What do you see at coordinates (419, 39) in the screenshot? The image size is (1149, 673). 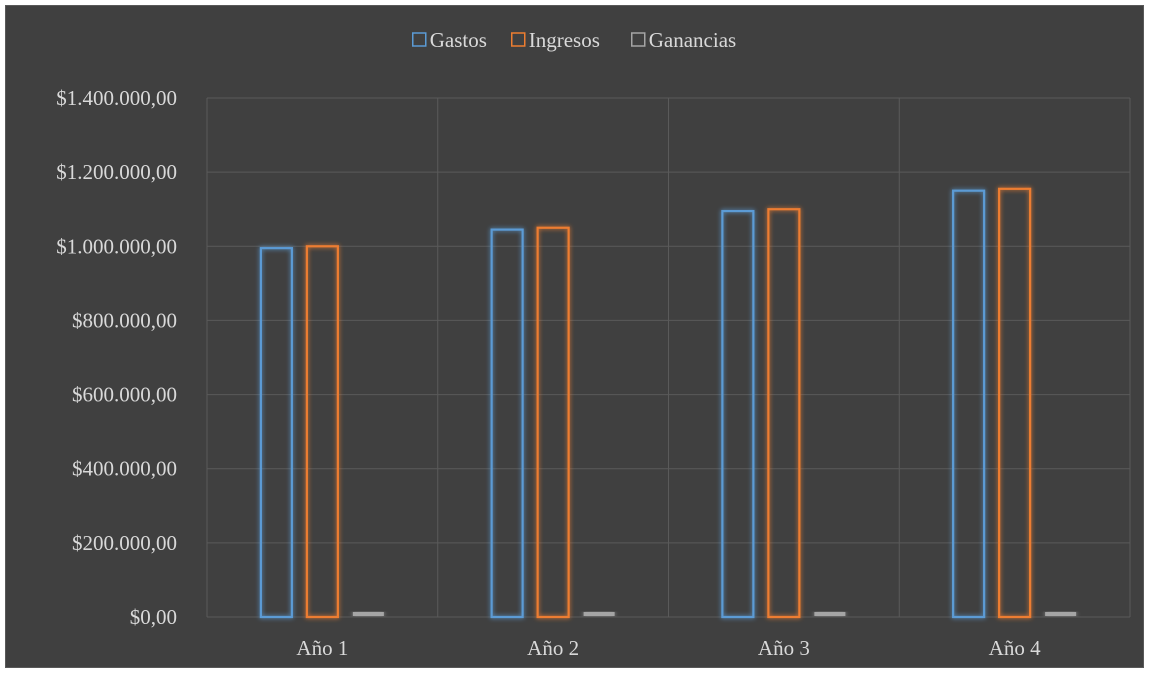 I see `legend-swatch-gastos` at bounding box center [419, 39].